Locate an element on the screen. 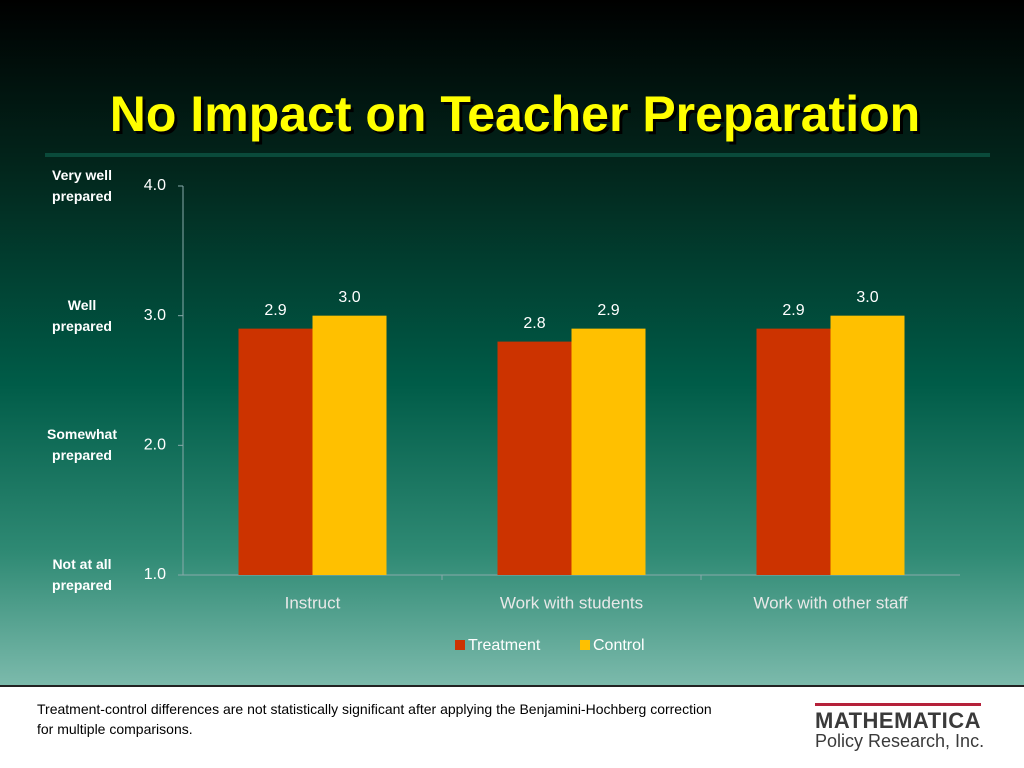 This screenshot has width=1024, height=768. y-tick-label: 3.0 is located at coordinates (155, 315).